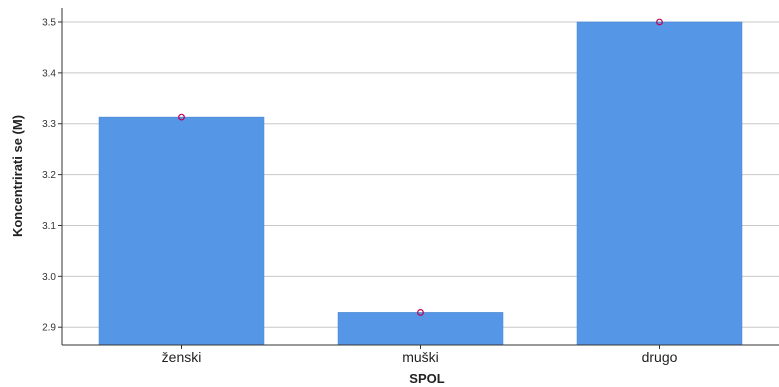  I want to click on y-tick-label-2: 3.1, so click(49, 226).